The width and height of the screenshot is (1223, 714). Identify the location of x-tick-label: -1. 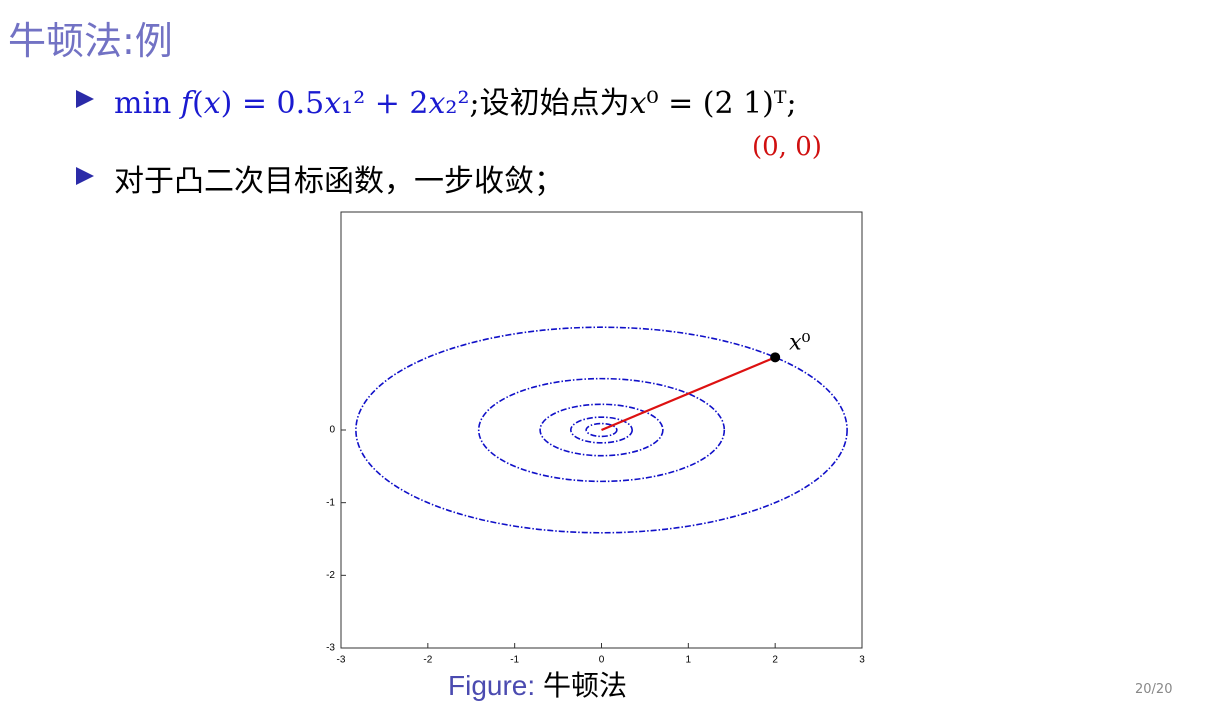
(514, 660).